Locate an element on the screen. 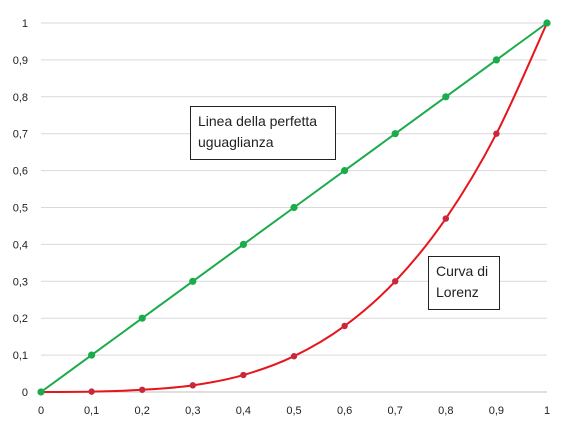 The width and height of the screenshot is (570, 428). x-tick-label-10: 1 is located at coordinates (547, 411).